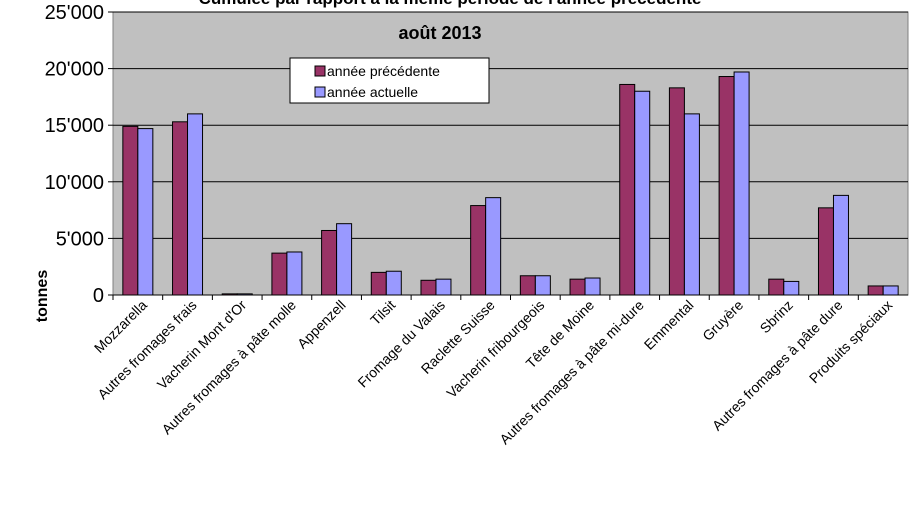 This screenshot has height=517, width=920. Describe the element at coordinates (383, 71) in the screenshot. I see `legend-label-previous-year: année précédente` at that location.